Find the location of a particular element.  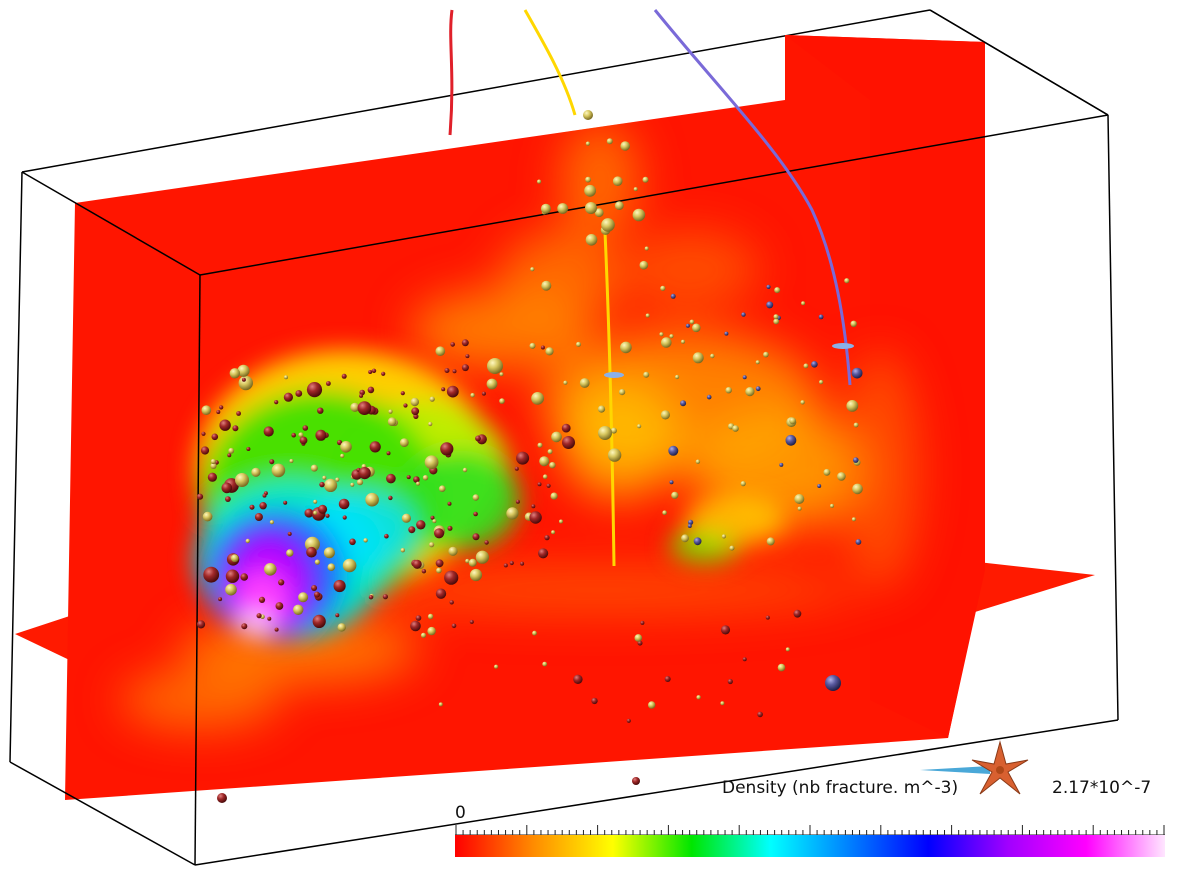

colorbar-max-label: 2.17*10^-7 is located at coordinates (1102, 788).